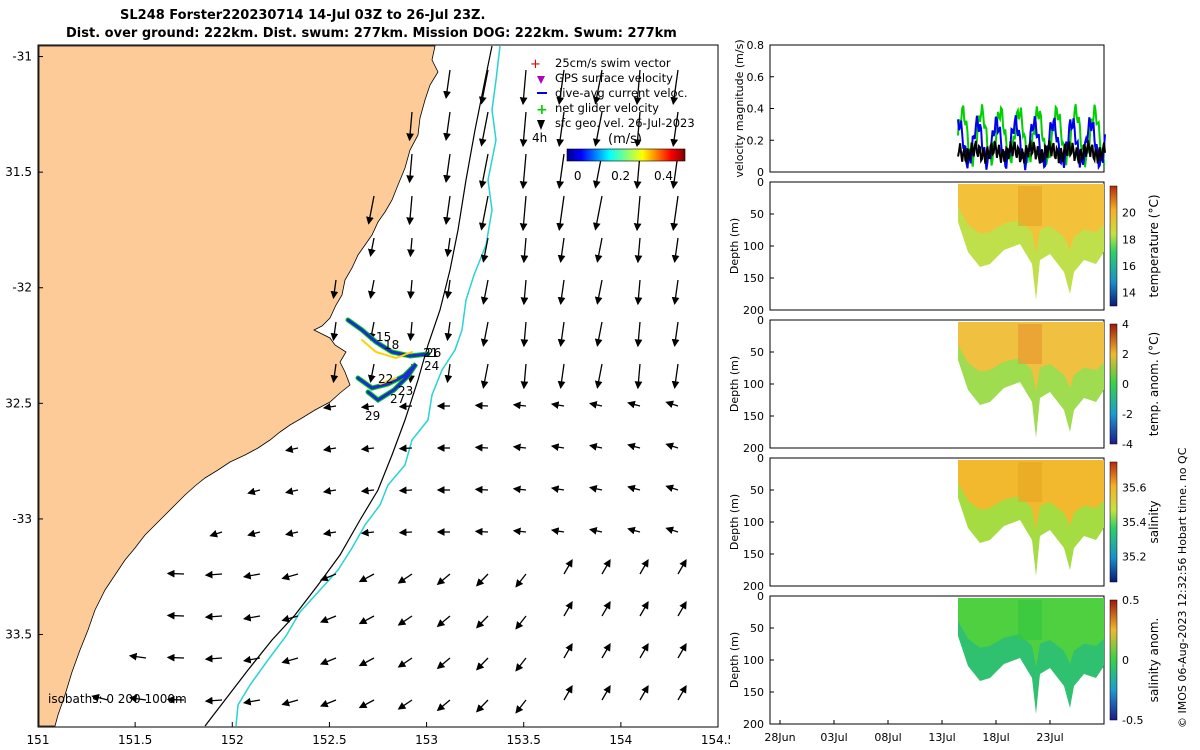 The height and width of the screenshot is (750, 1200). Describe the element at coordinates (385, 379) in the screenshot. I see `track-label: 22` at that location.